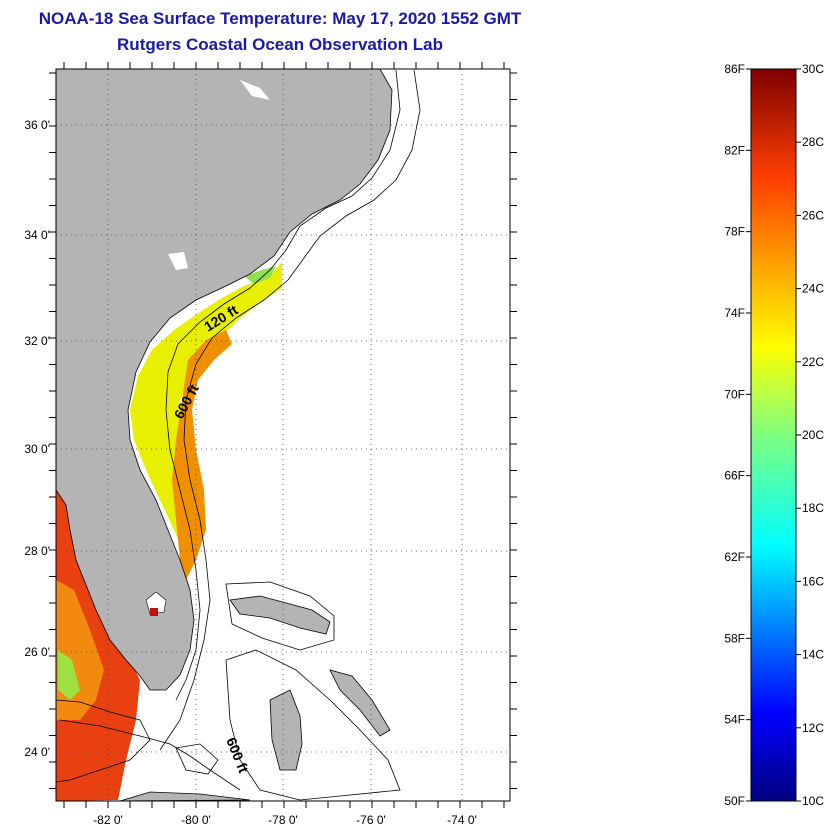 The image size is (833, 832). I want to click on sst-gulf-warm, so click(98, 645).